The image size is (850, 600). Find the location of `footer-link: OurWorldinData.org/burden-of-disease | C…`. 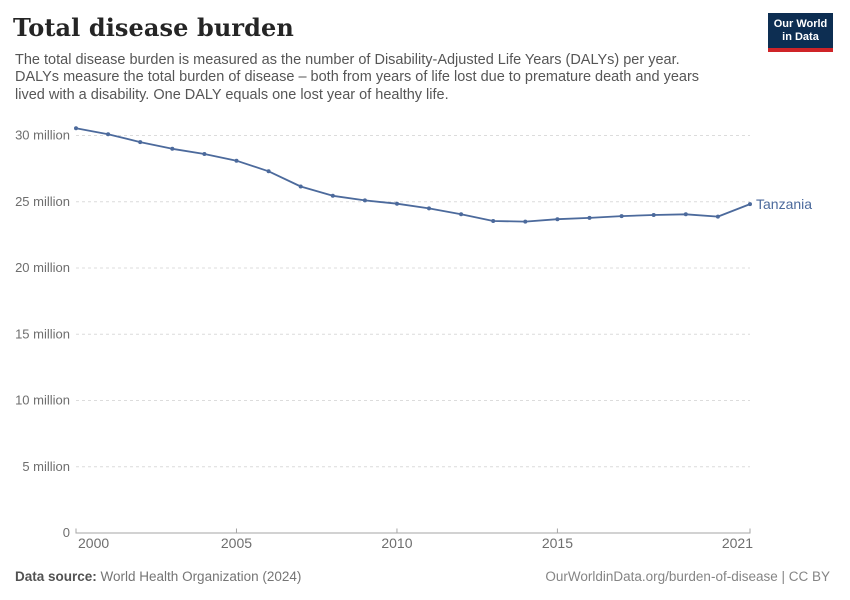

footer-link: OurWorldinData.org/burden-of-disease | C… is located at coordinates (687, 576).